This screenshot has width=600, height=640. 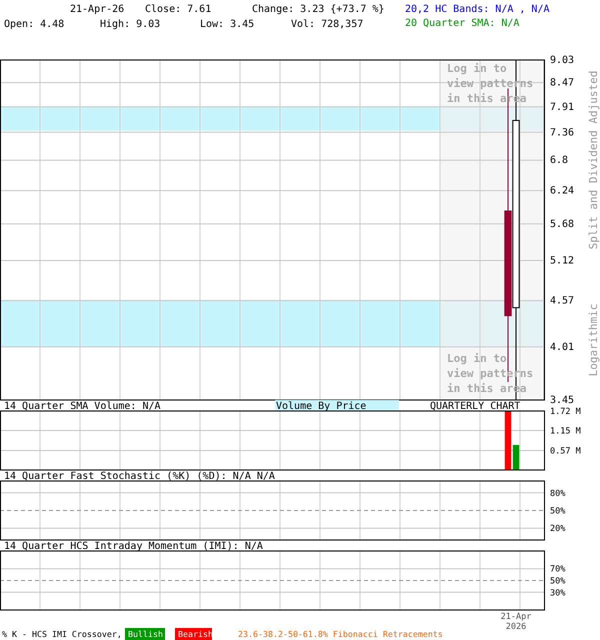 What do you see at coordinates (593, 340) in the screenshot?
I see `text: Logarithmic` at bounding box center [593, 340].